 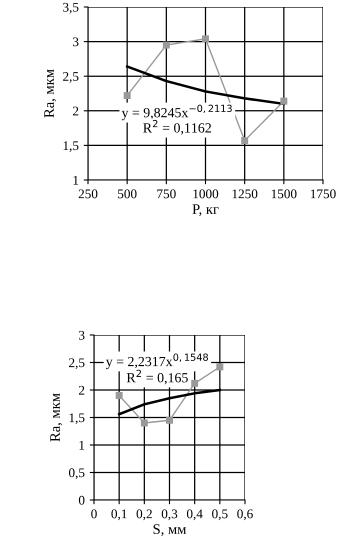 What do you see at coordinates (144, 514) in the screenshot?
I see `x-tick-label: 0,2` at bounding box center [144, 514].